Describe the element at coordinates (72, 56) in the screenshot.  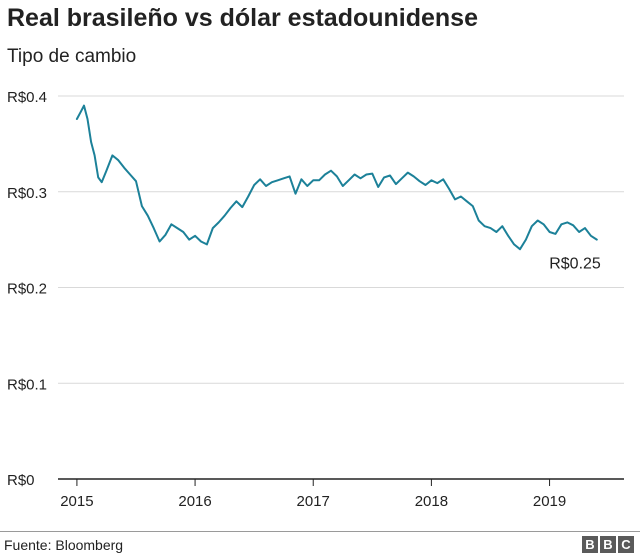
I see `chart-subtitle: Tipo de cambio` at that location.